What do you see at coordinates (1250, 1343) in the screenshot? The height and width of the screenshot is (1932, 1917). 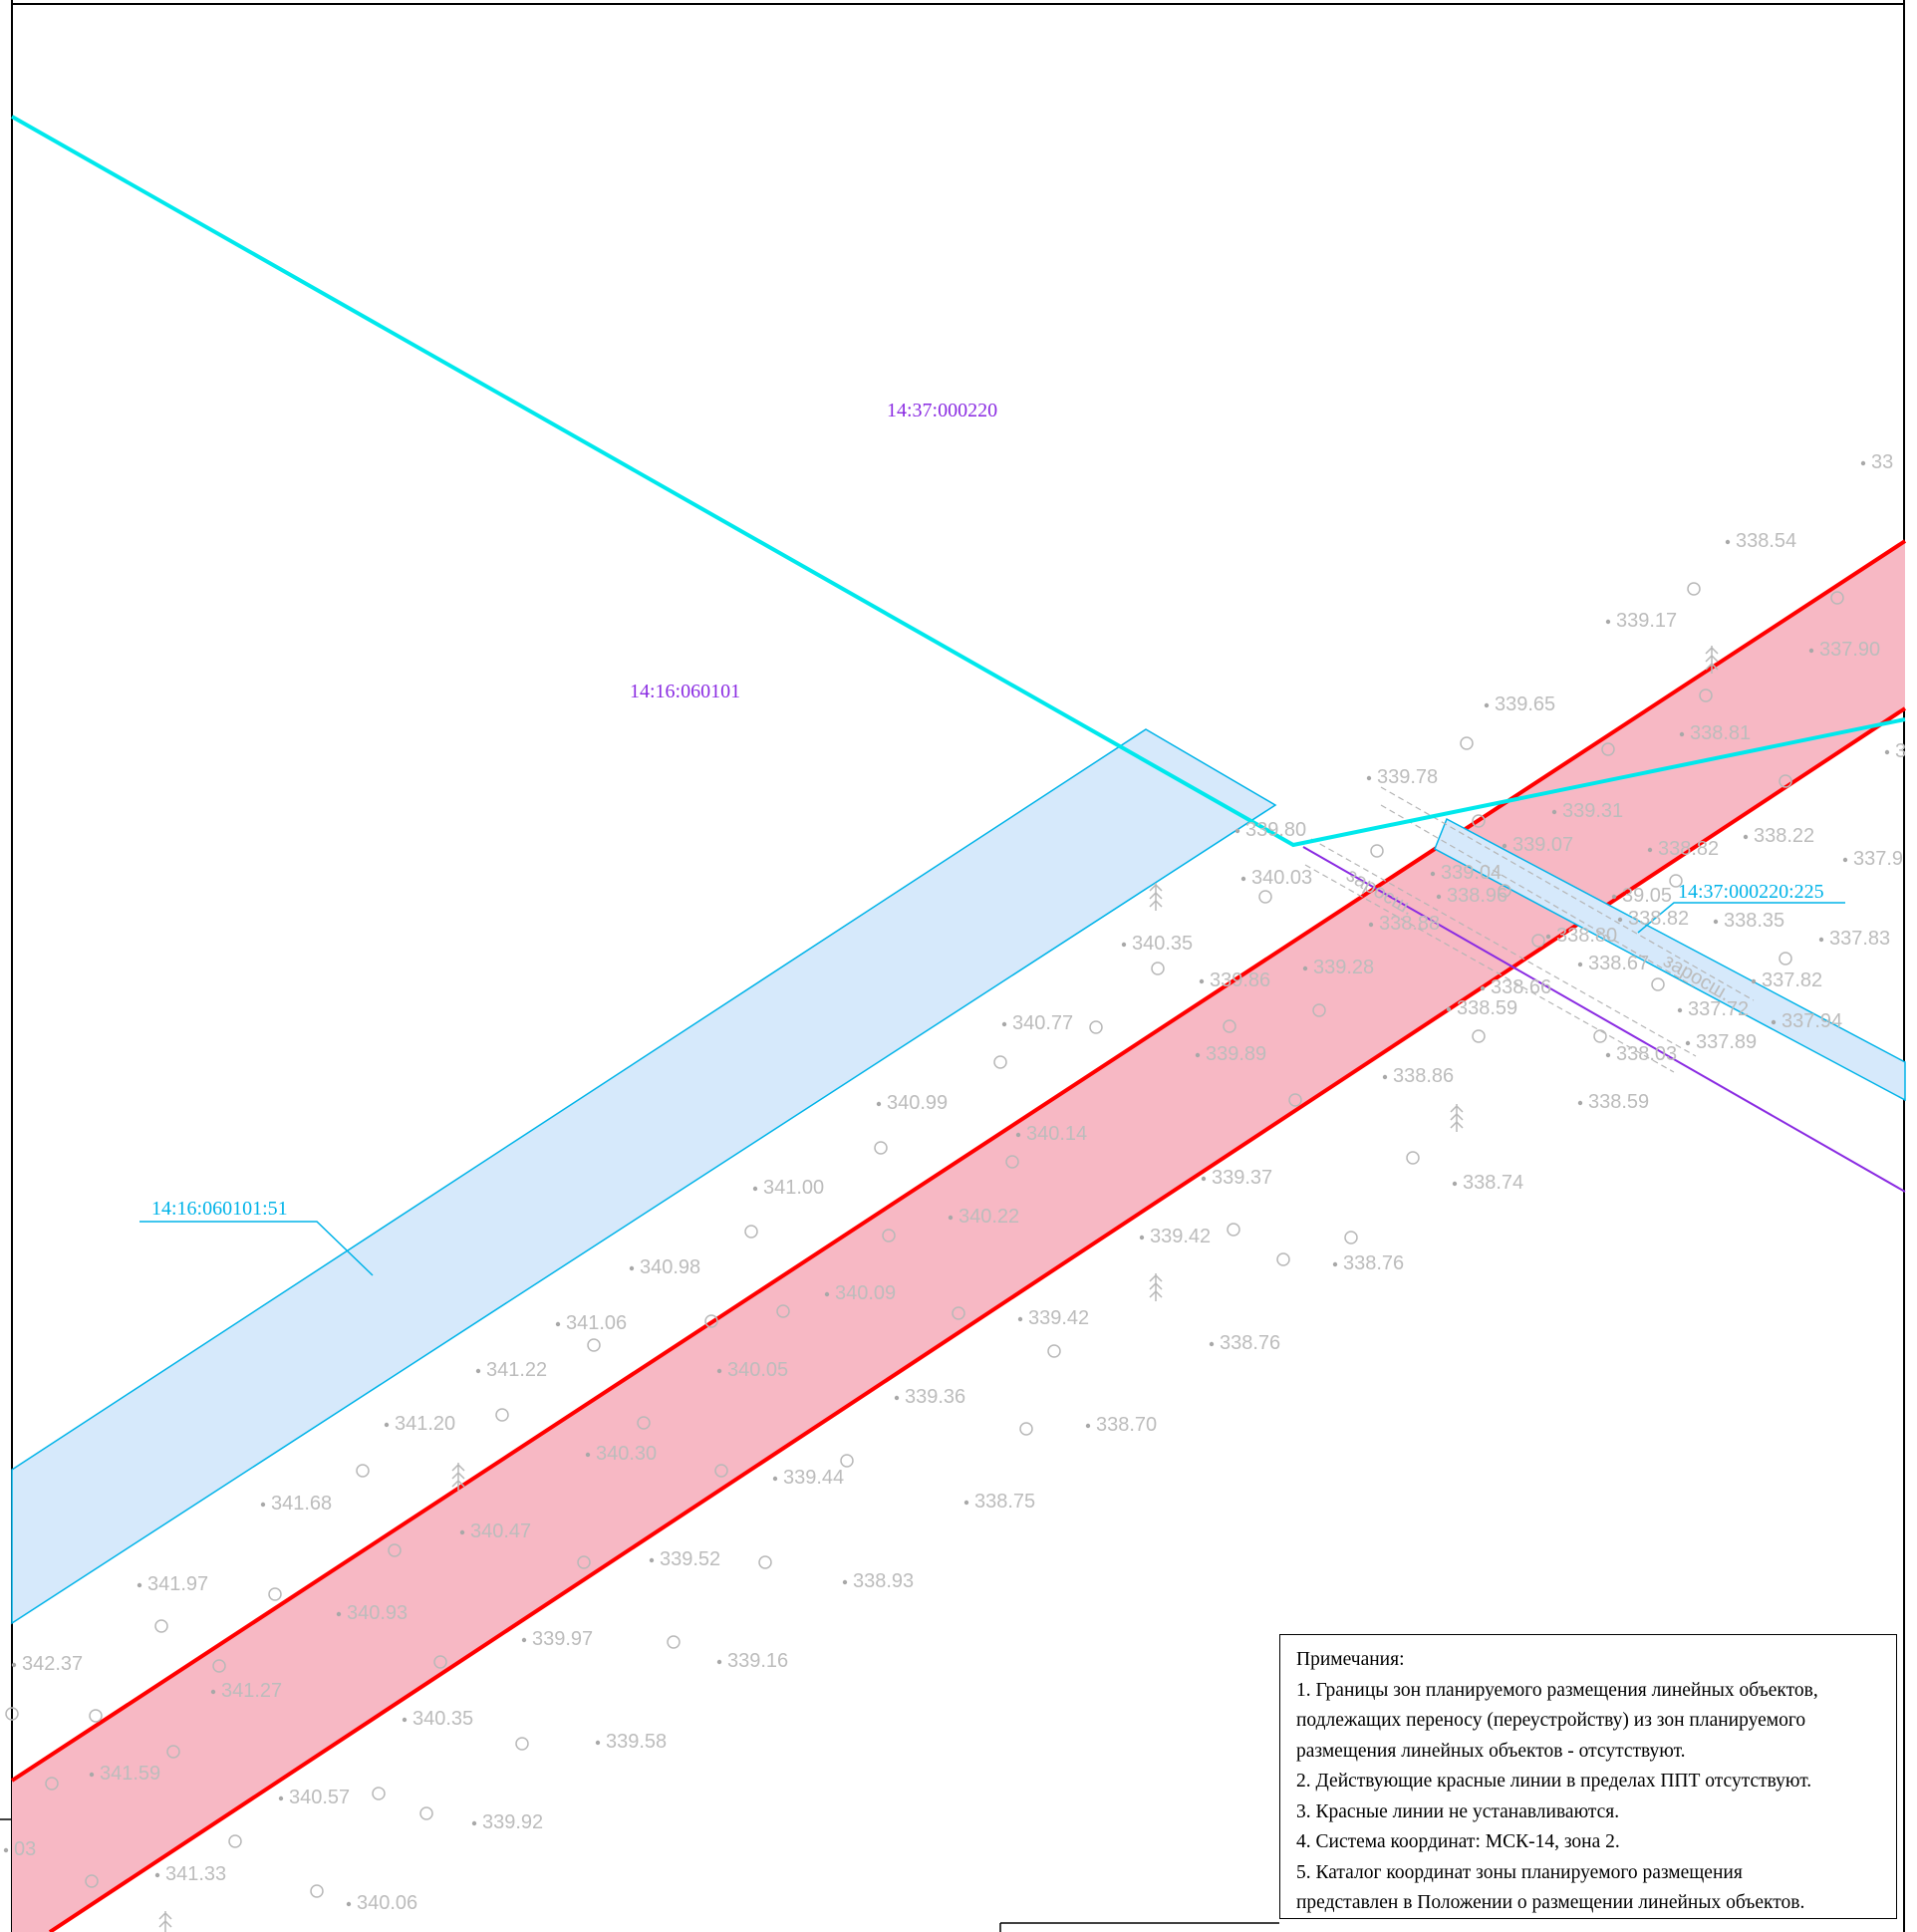 I see `elevation-label: 338.76` at bounding box center [1250, 1343].